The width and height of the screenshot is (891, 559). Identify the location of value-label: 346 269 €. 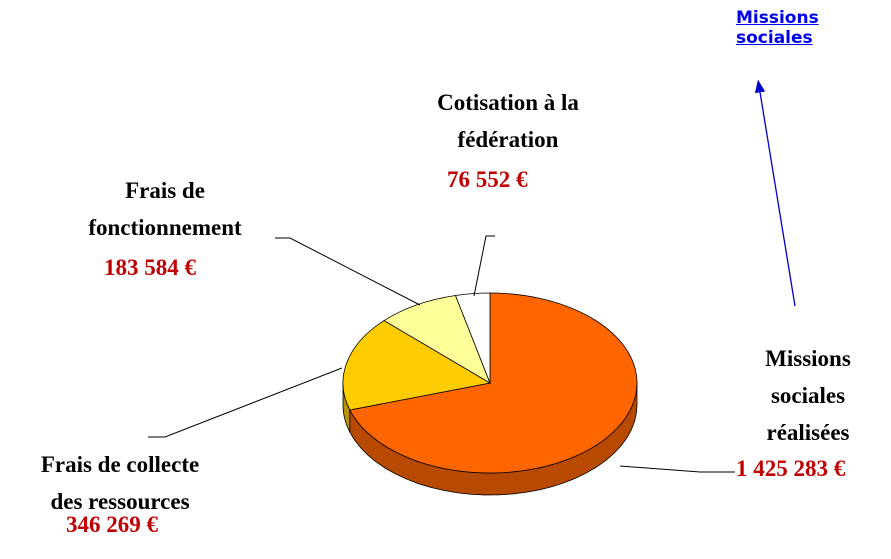
(112, 524).